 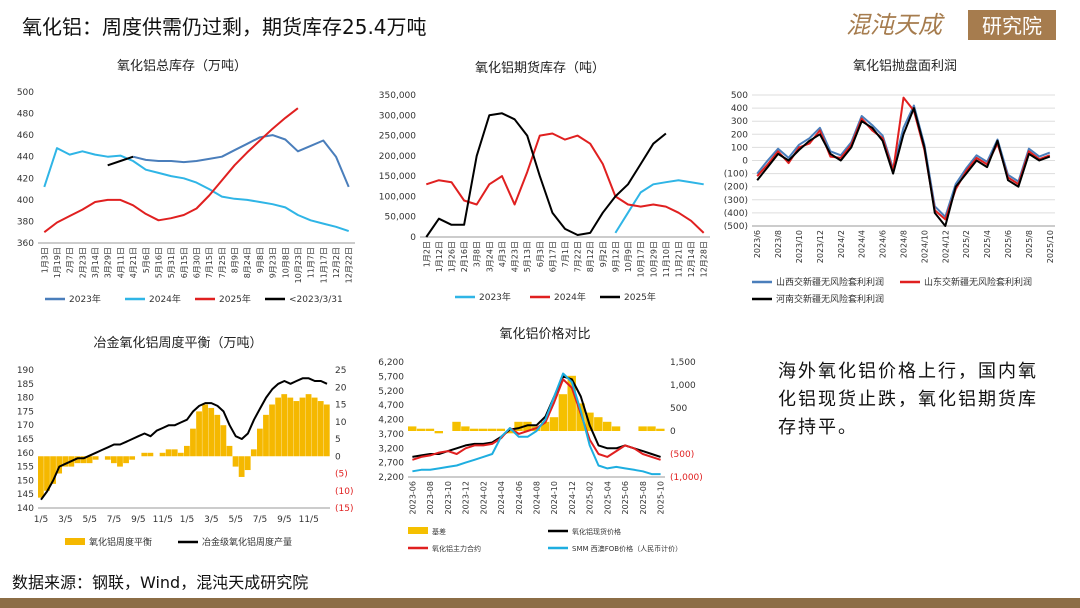 What do you see at coordinates (830, 299) in the screenshot?
I see `legend-label: 河南交新疆无风险套利利润` at bounding box center [830, 299].